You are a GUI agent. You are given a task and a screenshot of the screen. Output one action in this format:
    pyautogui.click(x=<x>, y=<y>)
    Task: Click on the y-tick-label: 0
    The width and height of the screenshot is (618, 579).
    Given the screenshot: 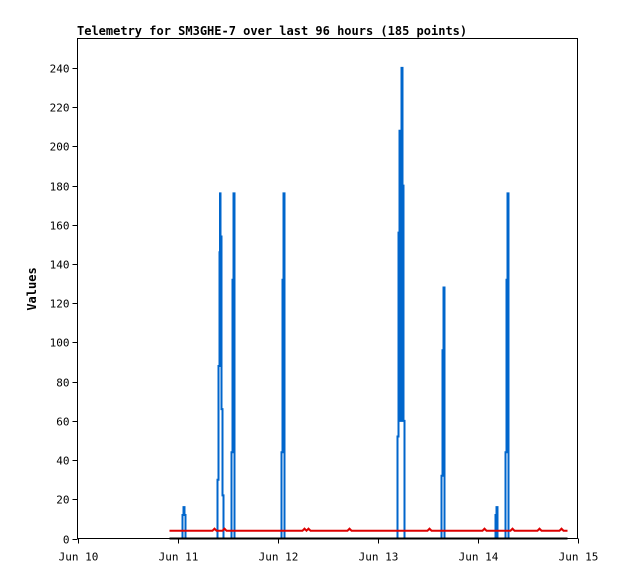 What is the action you would take?
    pyautogui.click(x=66, y=540)
    